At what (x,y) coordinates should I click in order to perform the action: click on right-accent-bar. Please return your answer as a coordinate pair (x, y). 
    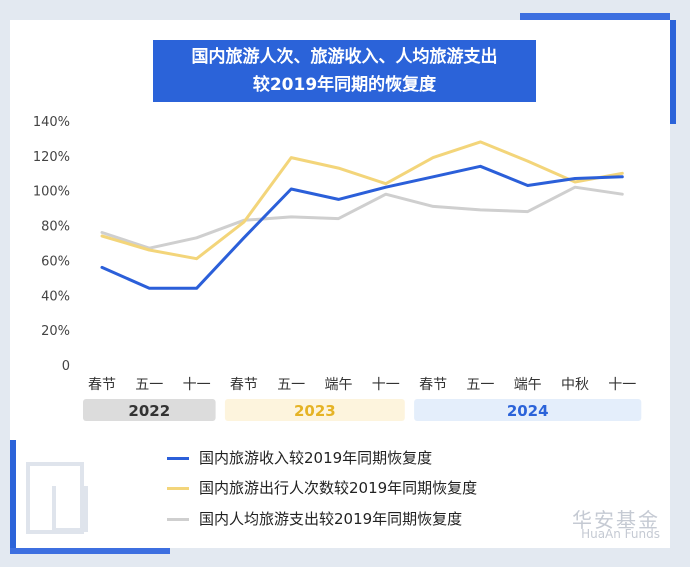
    Looking at the image, I should click on (673, 72).